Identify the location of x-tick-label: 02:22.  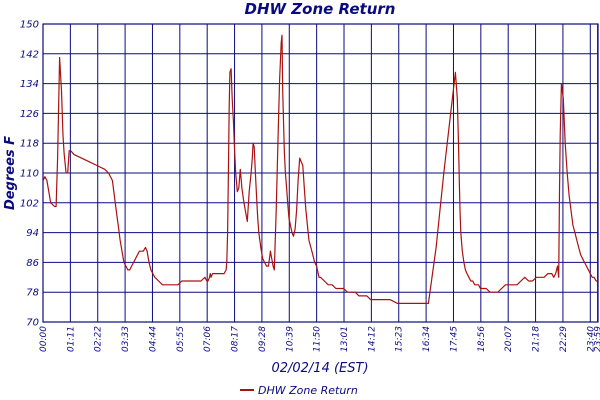
(99, 339).